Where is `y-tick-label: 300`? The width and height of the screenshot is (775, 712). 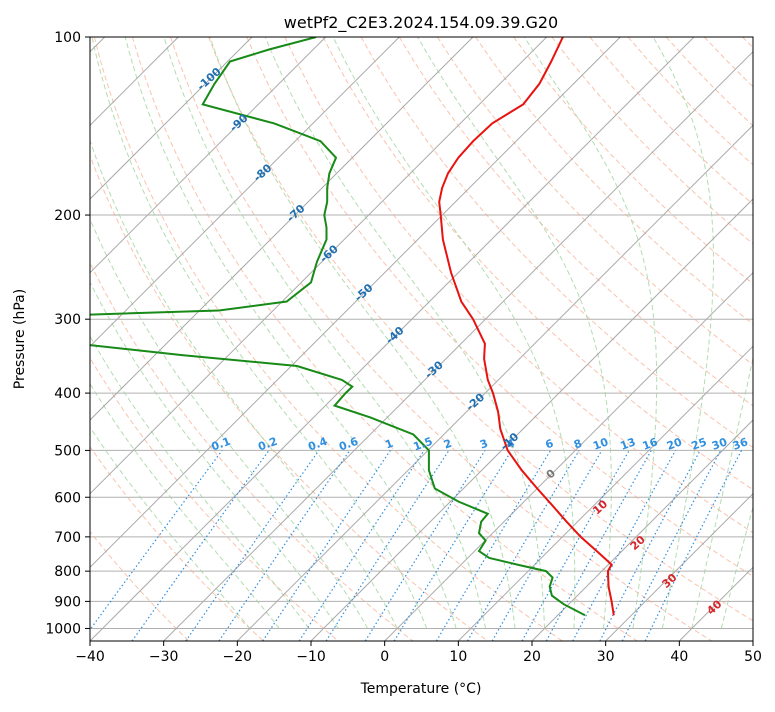 y-tick-label: 300 is located at coordinates (67, 320).